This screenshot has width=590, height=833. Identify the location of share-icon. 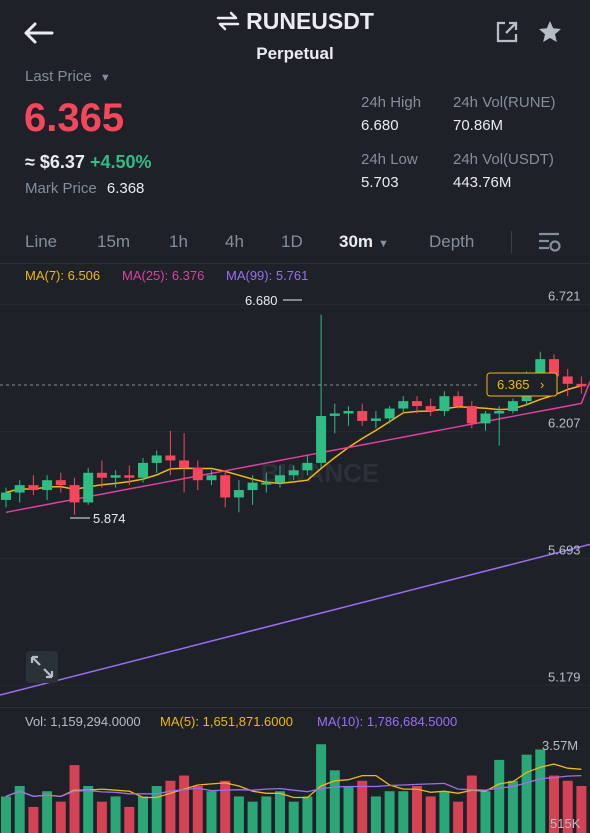
(507, 32).